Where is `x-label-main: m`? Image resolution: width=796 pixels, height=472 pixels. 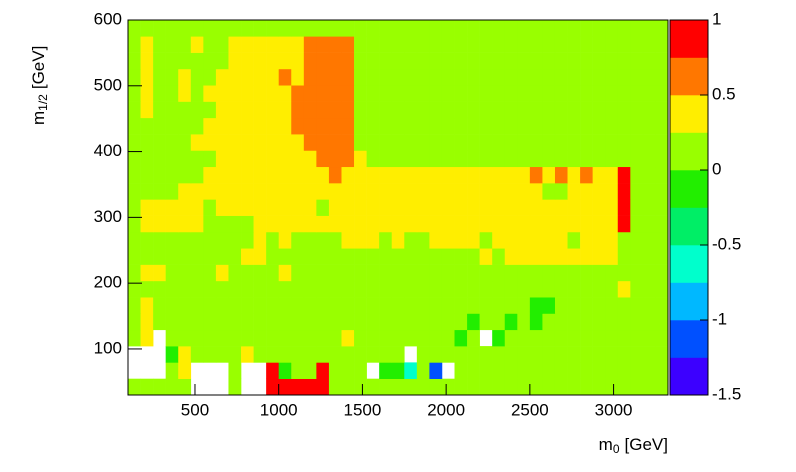 x-label-main: m is located at coordinates (606, 444).